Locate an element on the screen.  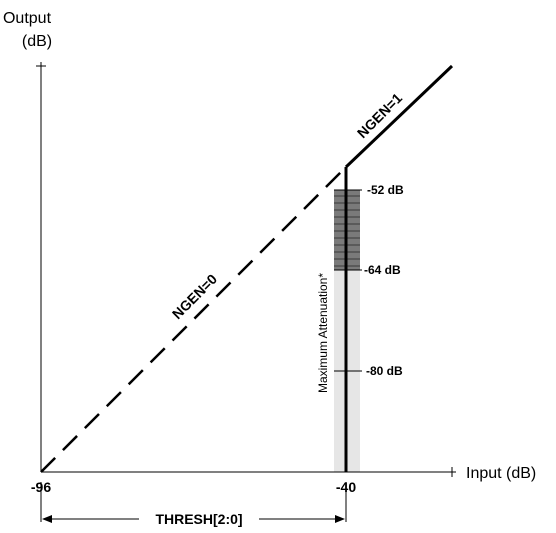
level-label-52: -52 dB is located at coordinates (385, 190).